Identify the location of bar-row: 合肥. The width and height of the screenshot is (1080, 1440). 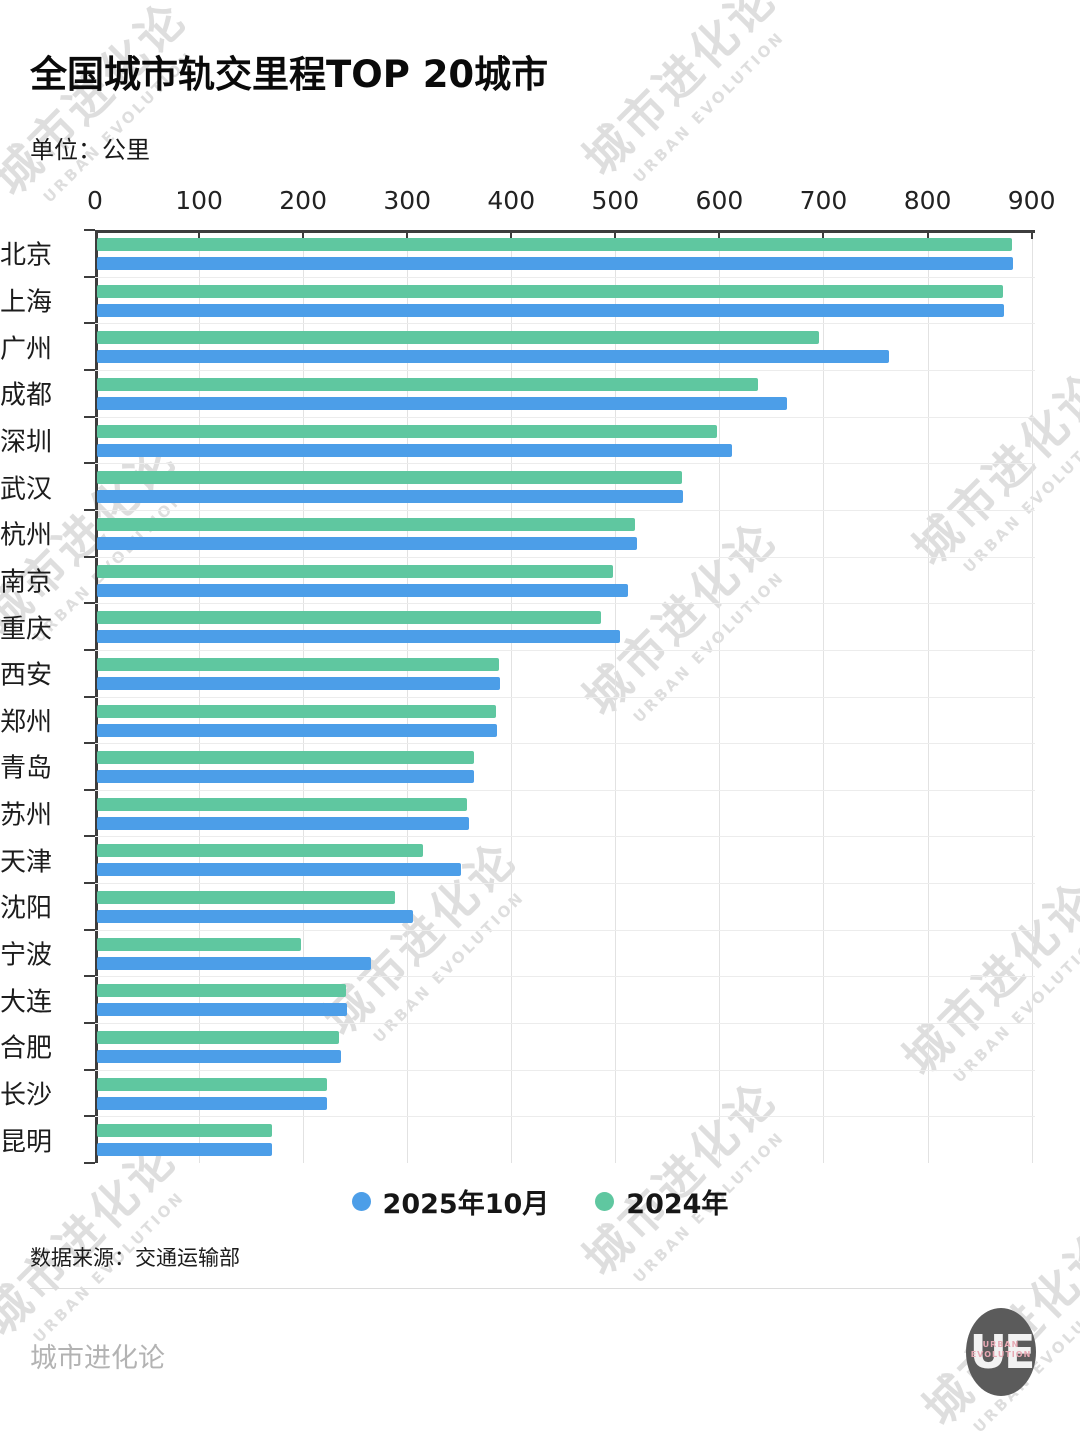
(517, 1046).